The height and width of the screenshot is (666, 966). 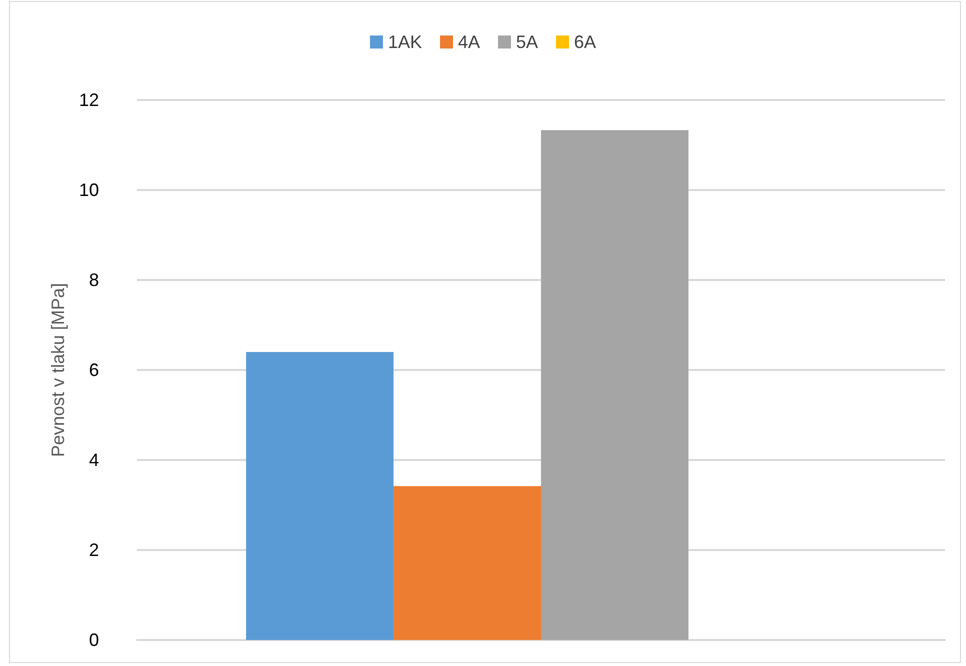 What do you see at coordinates (58, 370) in the screenshot?
I see `y-axis-title: Pevnost v tlaku [MPa]` at bounding box center [58, 370].